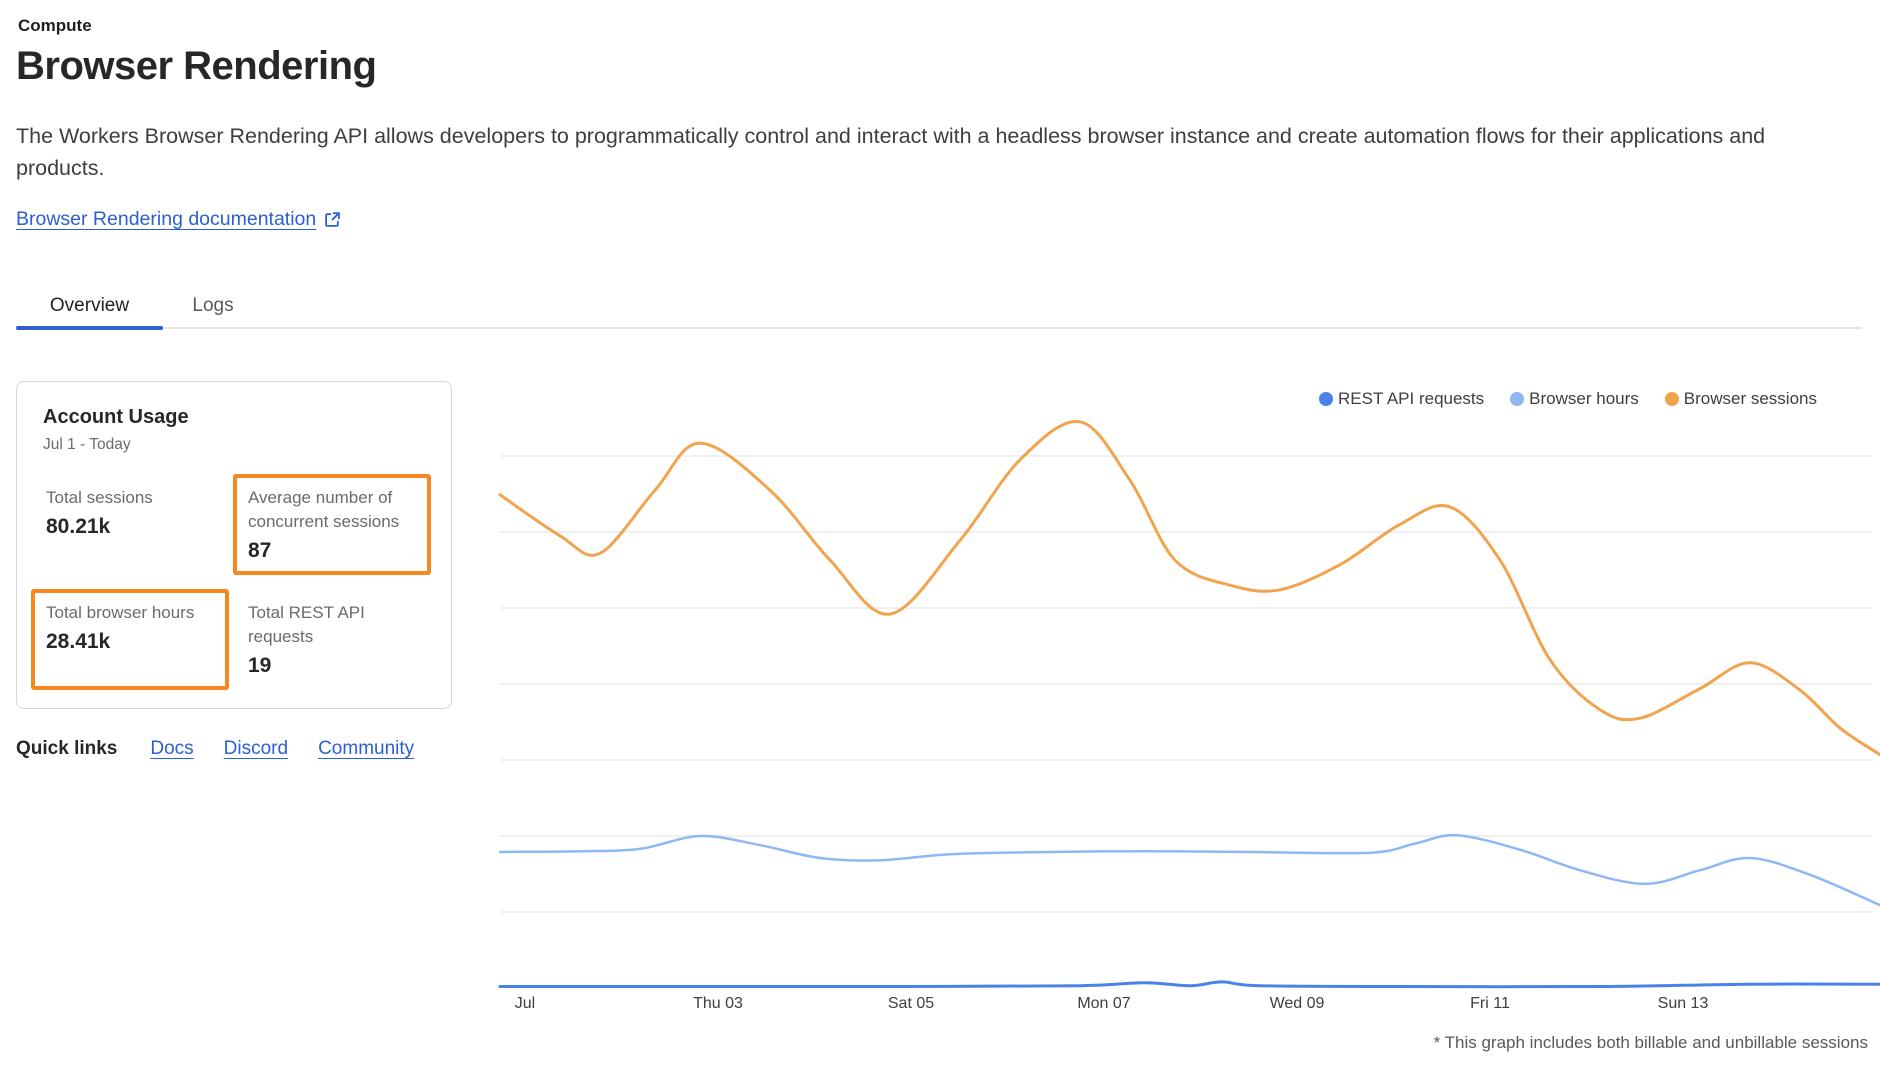  What do you see at coordinates (911, 1003) in the screenshot?
I see `x-axis-label: Sat 05` at bounding box center [911, 1003].